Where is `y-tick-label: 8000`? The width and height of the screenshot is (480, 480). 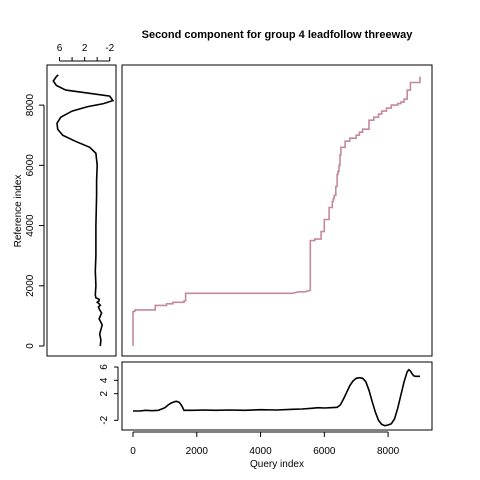 y-tick-label: 8000 is located at coordinates (30, 105).